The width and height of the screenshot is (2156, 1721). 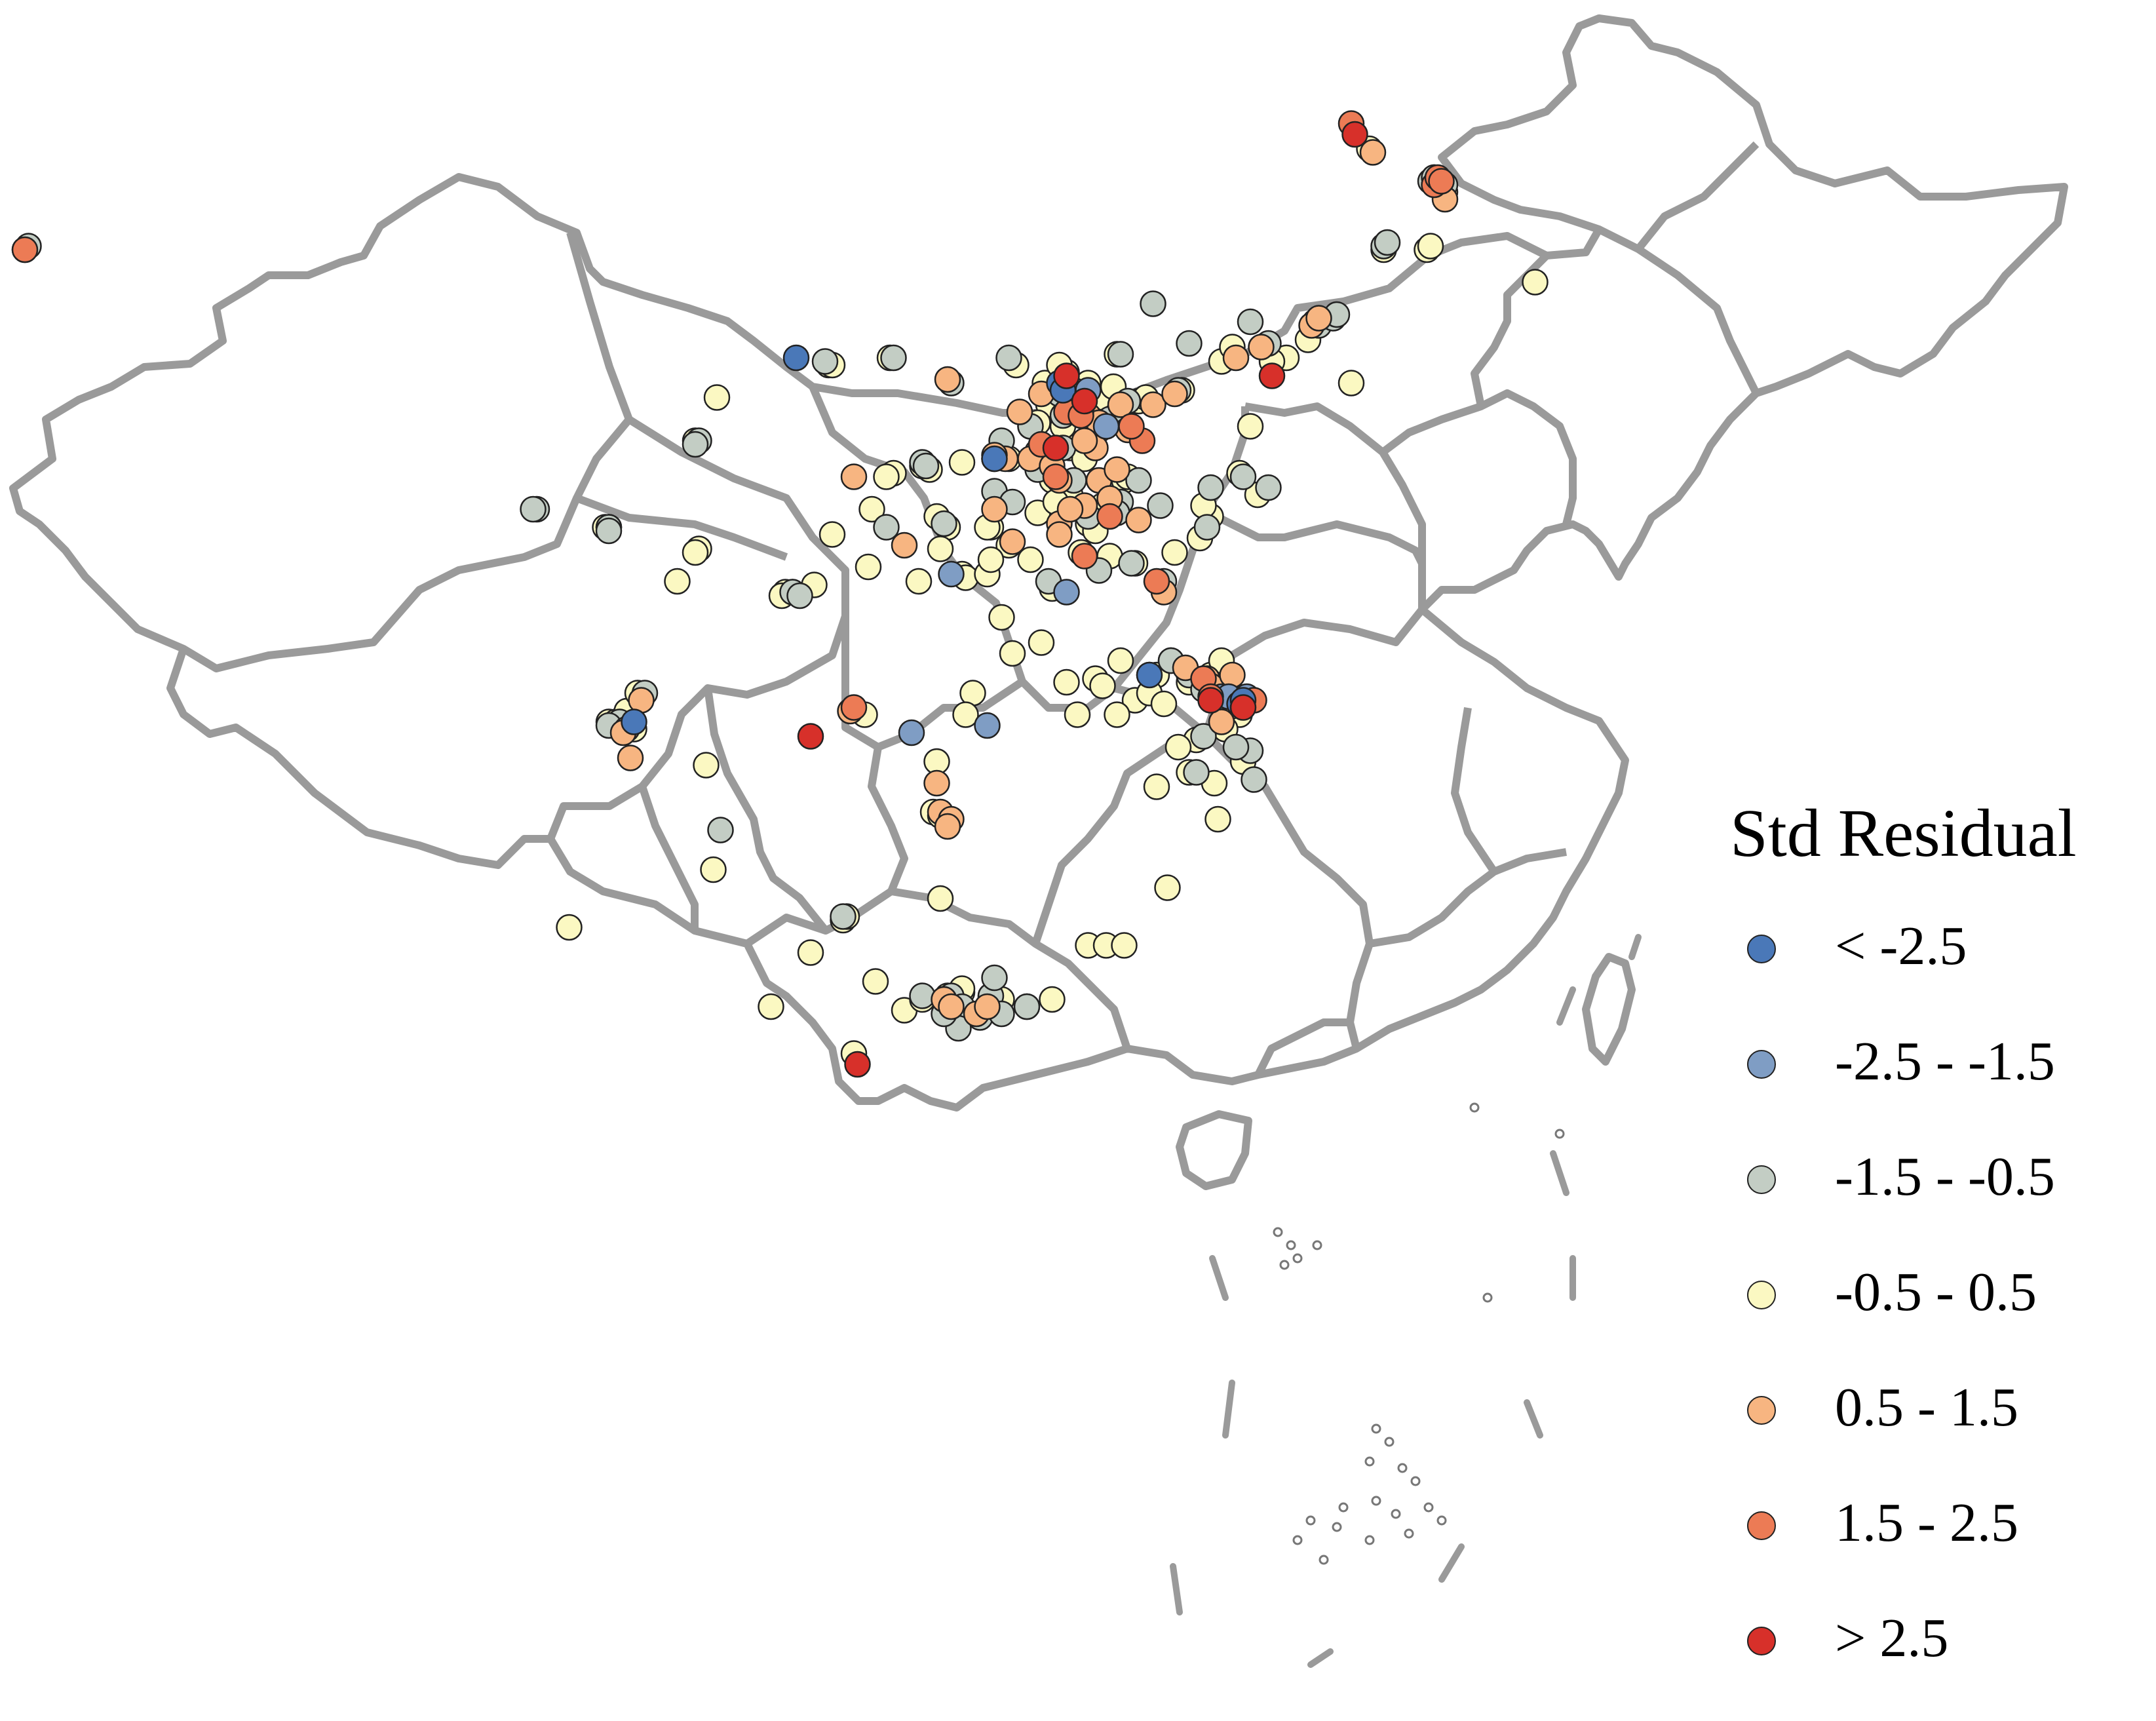 I want to click on legend-label: 0.5 - 1.5, so click(x=1926, y=1407).